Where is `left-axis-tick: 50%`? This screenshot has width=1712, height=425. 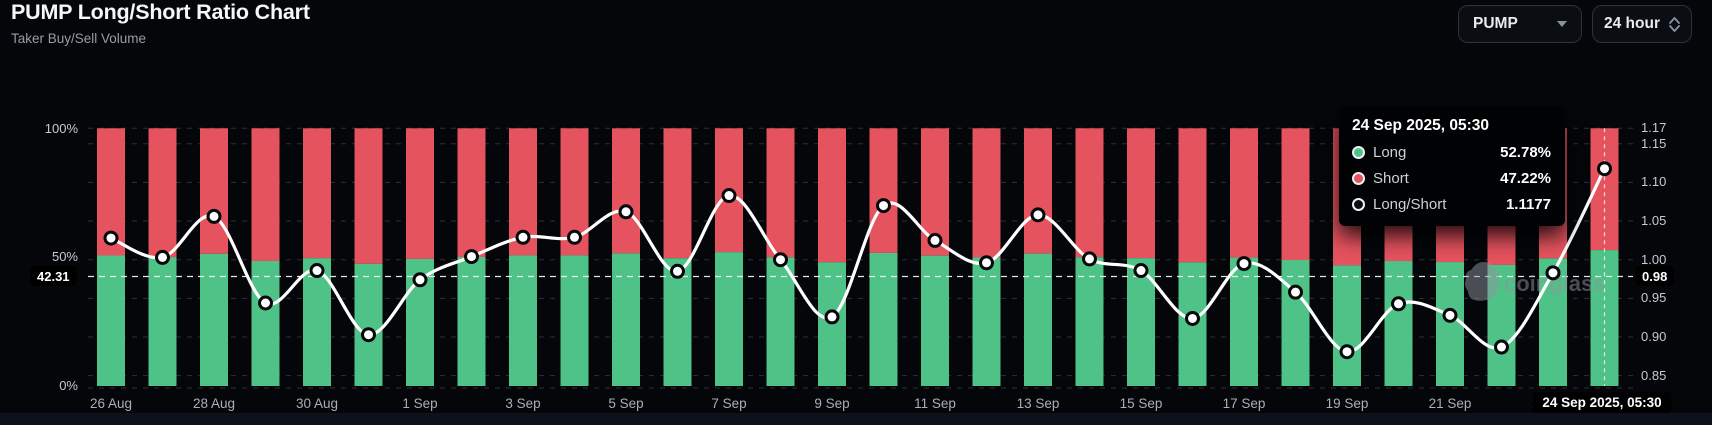
left-axis-tick: 50% is located at coordinates (64, 257).